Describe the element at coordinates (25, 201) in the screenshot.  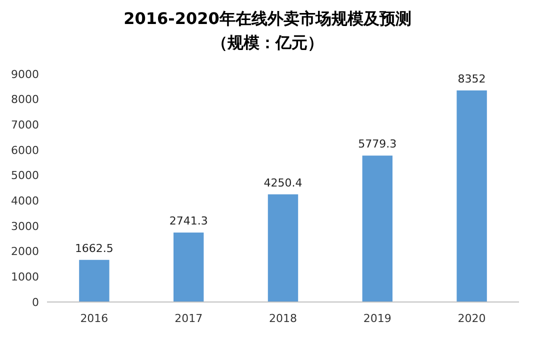
I see `y-tick-label: 4000` at that location.